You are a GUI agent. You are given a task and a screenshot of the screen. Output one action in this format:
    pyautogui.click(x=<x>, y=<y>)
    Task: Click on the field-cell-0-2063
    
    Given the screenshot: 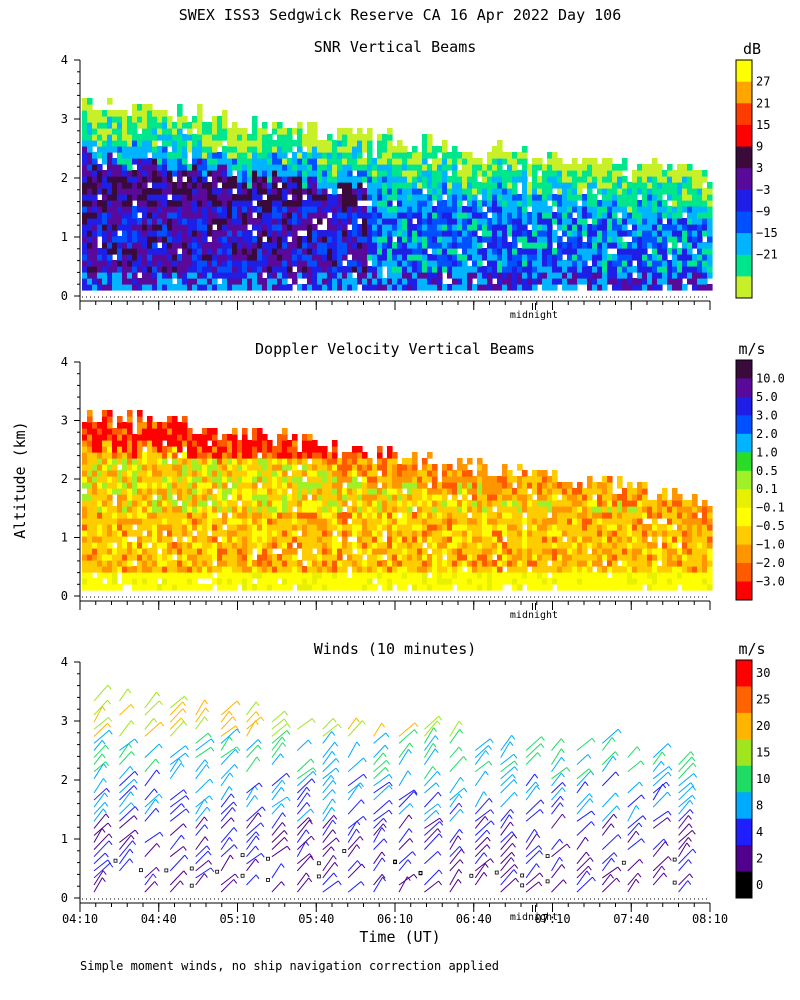 What is the action you would take?
    pyautogui.click(x=480, y=227)
    